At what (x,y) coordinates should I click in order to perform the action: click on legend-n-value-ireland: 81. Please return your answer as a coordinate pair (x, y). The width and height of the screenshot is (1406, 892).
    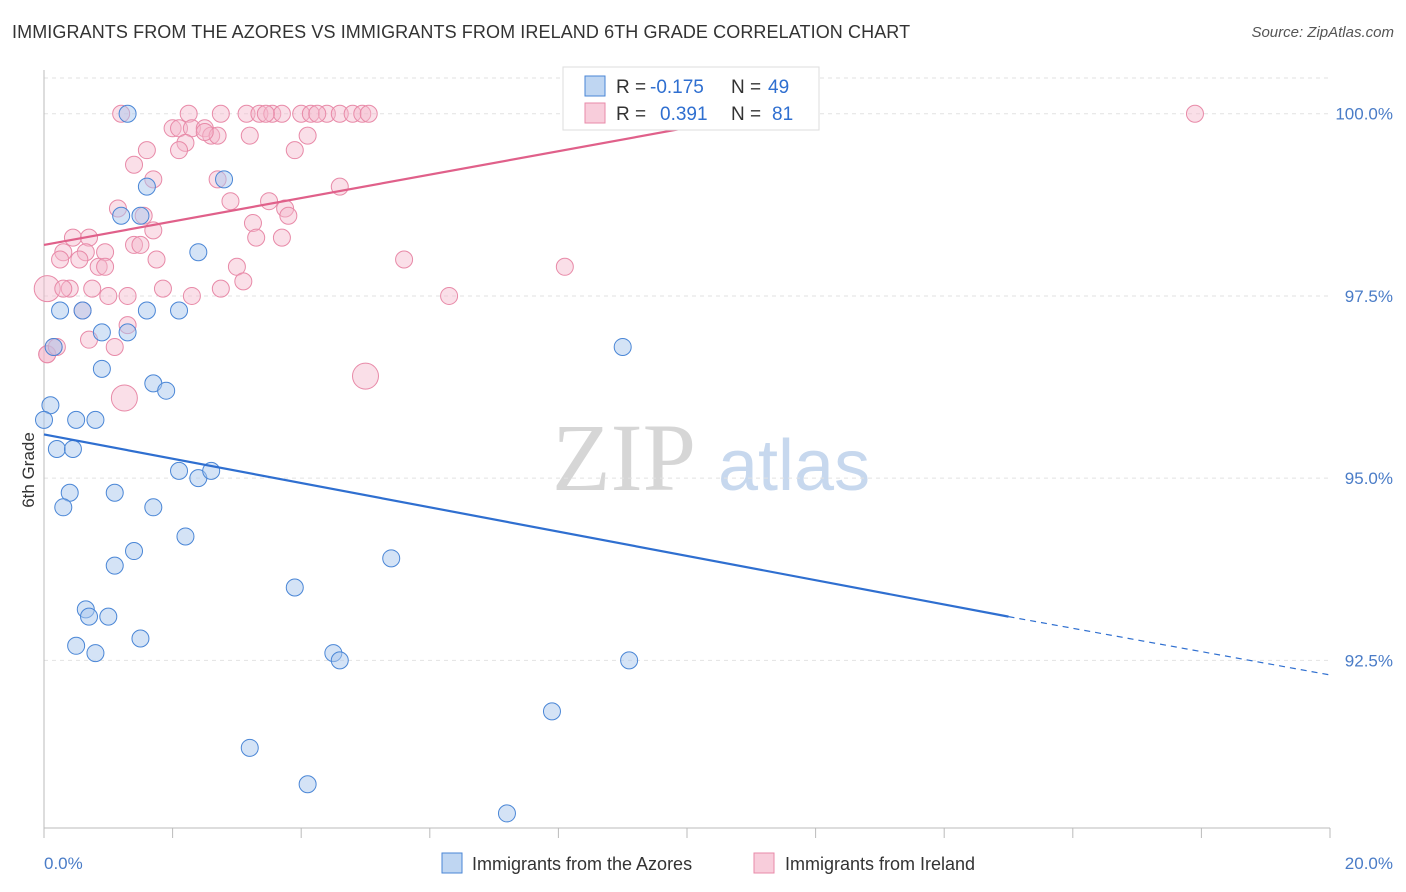
    Looking at the image, I should click on (782, 114).